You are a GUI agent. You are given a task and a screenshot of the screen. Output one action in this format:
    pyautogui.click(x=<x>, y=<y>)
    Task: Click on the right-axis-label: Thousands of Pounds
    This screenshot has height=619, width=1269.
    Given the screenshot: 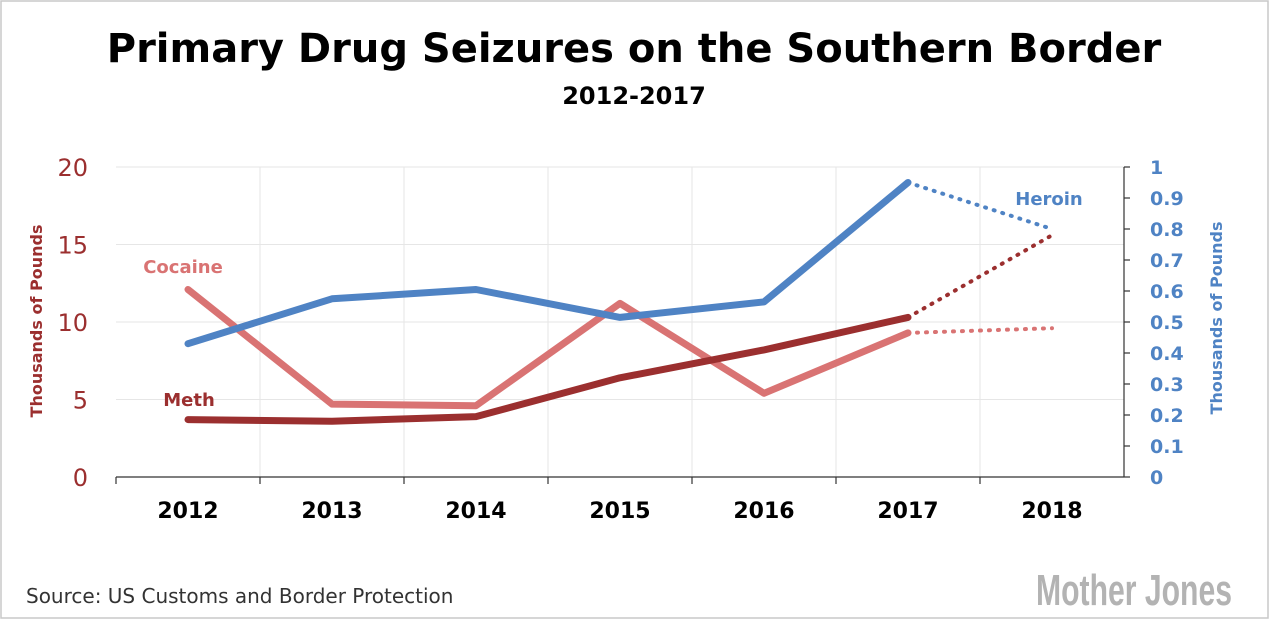 What is the action you would take?
    pyautogui.click(x=1216, y=318)
    